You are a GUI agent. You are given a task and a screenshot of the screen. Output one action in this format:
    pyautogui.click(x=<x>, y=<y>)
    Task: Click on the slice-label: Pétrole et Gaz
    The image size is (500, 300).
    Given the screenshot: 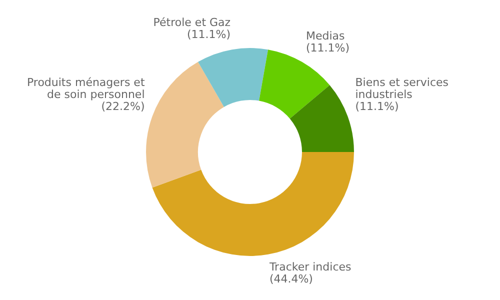 What is the action you would take?
    pyautogui.click(x=192, y=23)
    